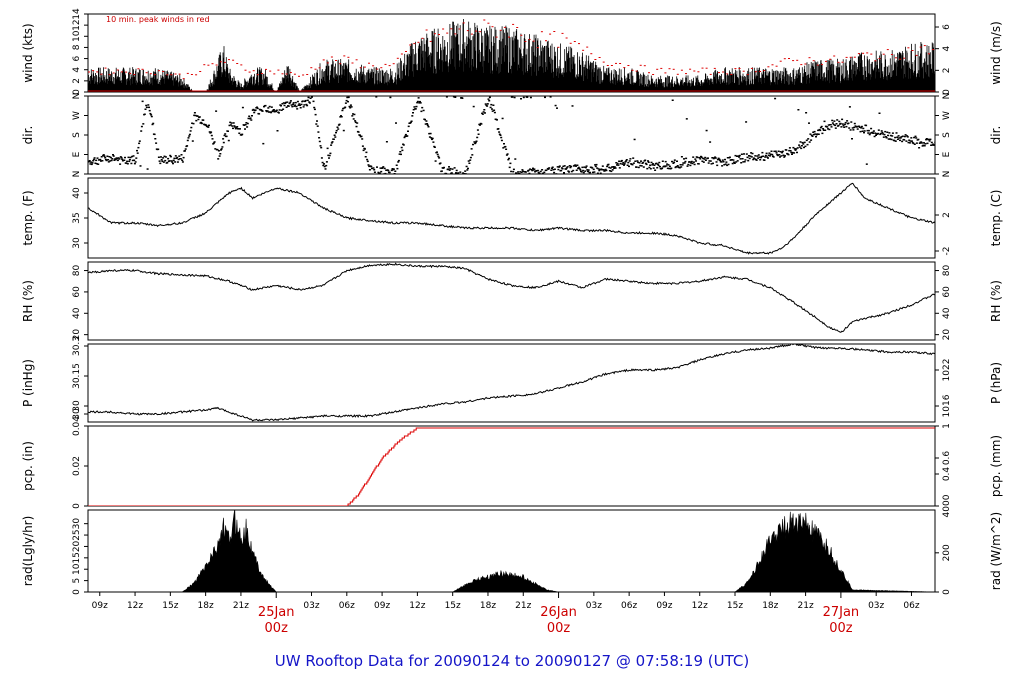  I want to click on right-tick-label: 4000, so click(947, 505).